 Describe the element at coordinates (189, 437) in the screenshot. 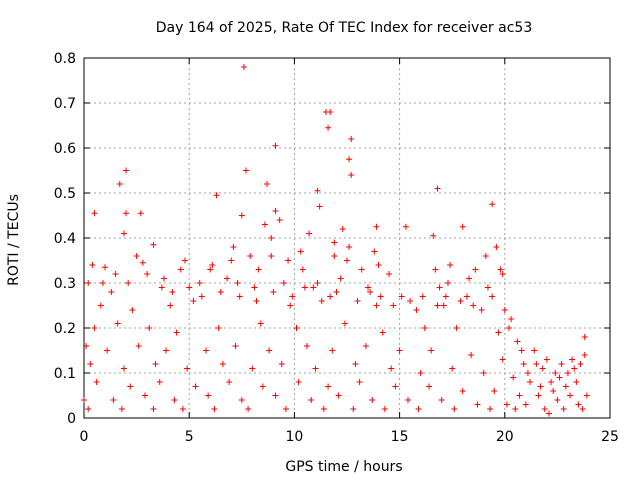

I see `x-tick-label: 5` at that location.